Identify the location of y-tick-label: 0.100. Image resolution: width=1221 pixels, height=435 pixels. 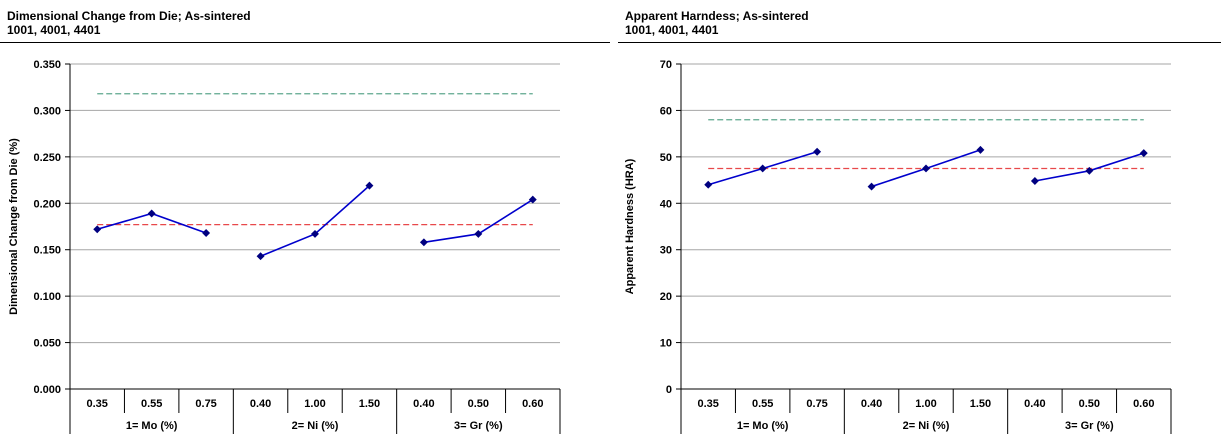
(47, 297).